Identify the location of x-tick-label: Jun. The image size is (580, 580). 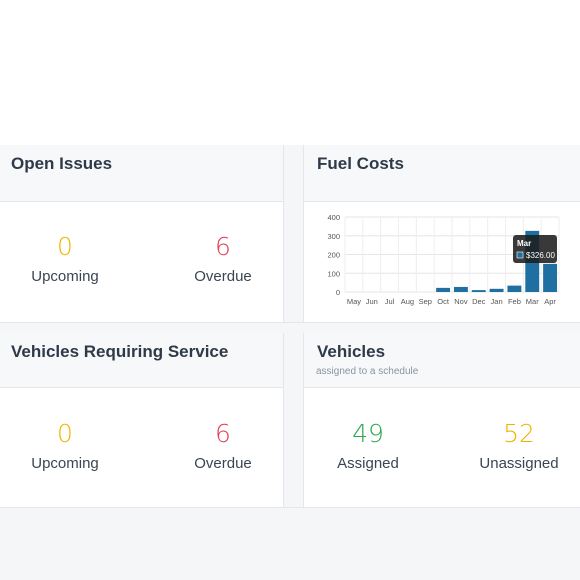
(372, 301).